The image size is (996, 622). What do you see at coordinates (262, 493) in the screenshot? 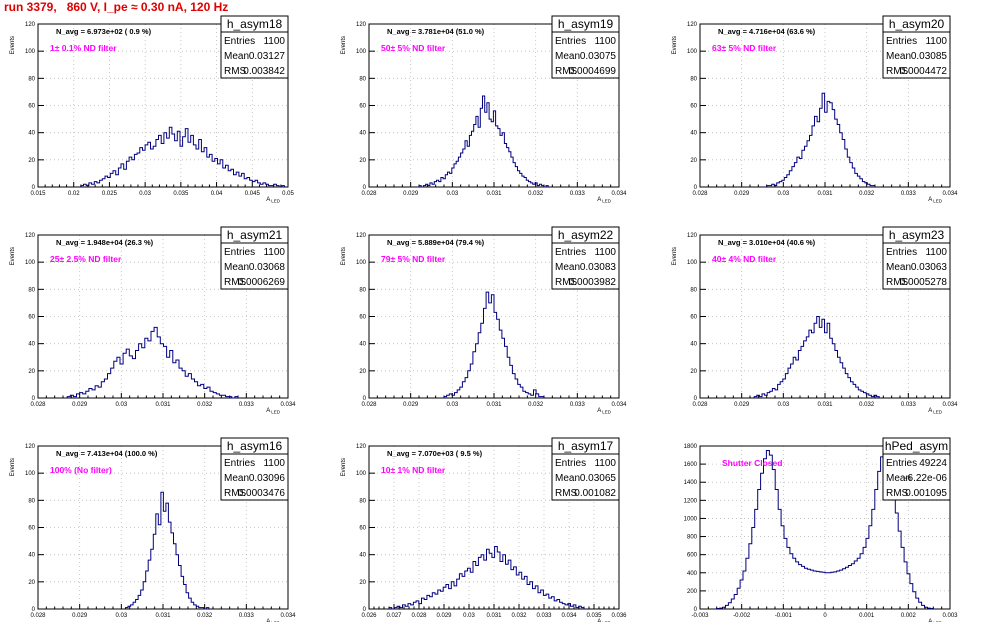
I see `stats-value: 0.0003476` at bounding box center [262, 493].